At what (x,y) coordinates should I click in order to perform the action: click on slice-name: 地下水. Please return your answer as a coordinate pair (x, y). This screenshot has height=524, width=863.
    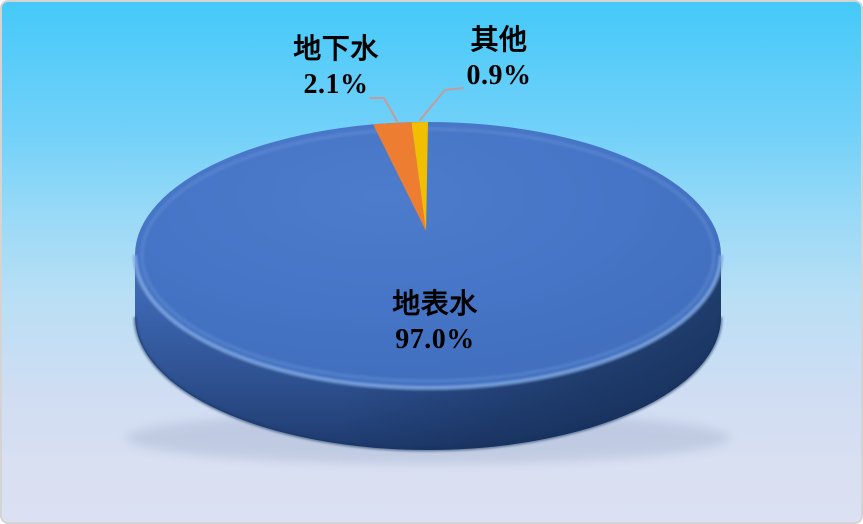
    Looking at the image, I should click on (336, 49).